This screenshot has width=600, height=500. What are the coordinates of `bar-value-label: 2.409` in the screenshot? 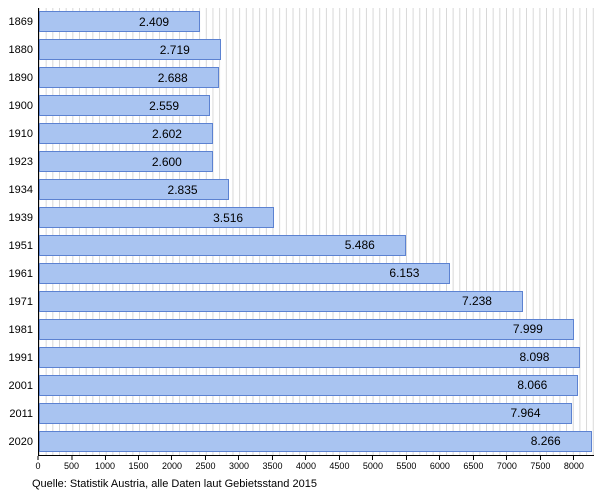 It's located at (154, 21).